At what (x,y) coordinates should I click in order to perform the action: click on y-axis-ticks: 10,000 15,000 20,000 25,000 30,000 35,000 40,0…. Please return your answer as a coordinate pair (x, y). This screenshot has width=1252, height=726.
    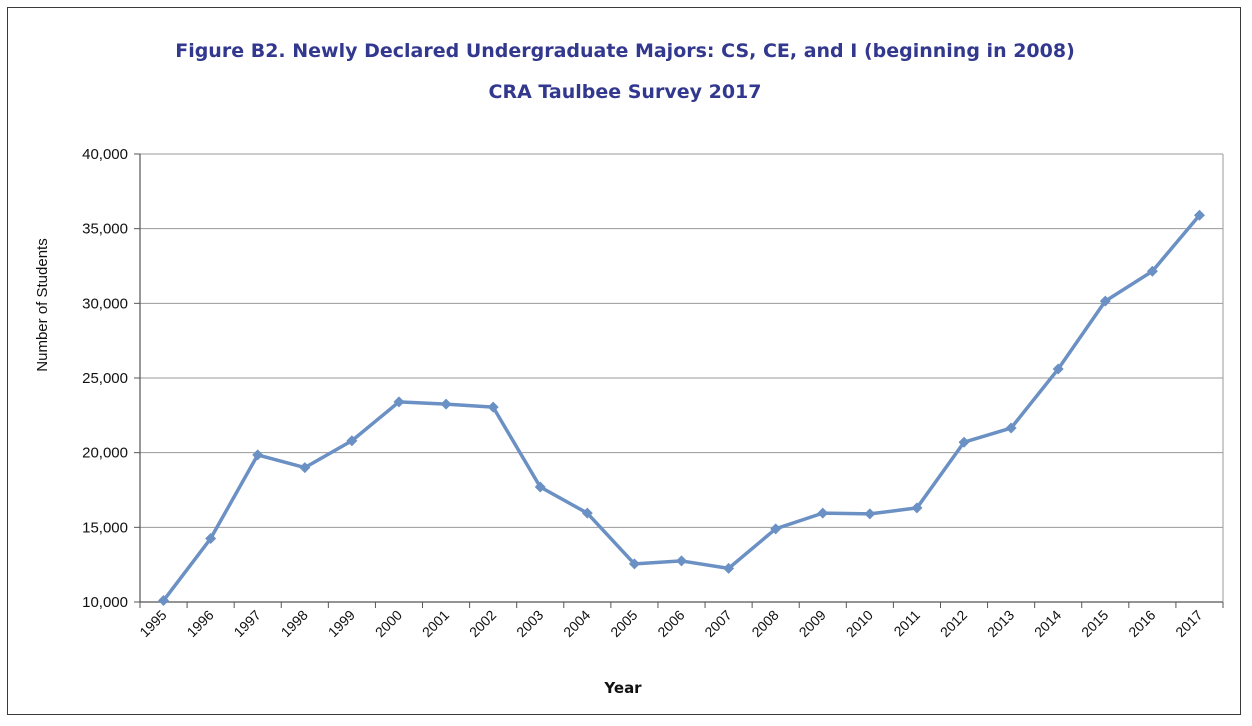
    Looking at the image, I should click on (111, 378).